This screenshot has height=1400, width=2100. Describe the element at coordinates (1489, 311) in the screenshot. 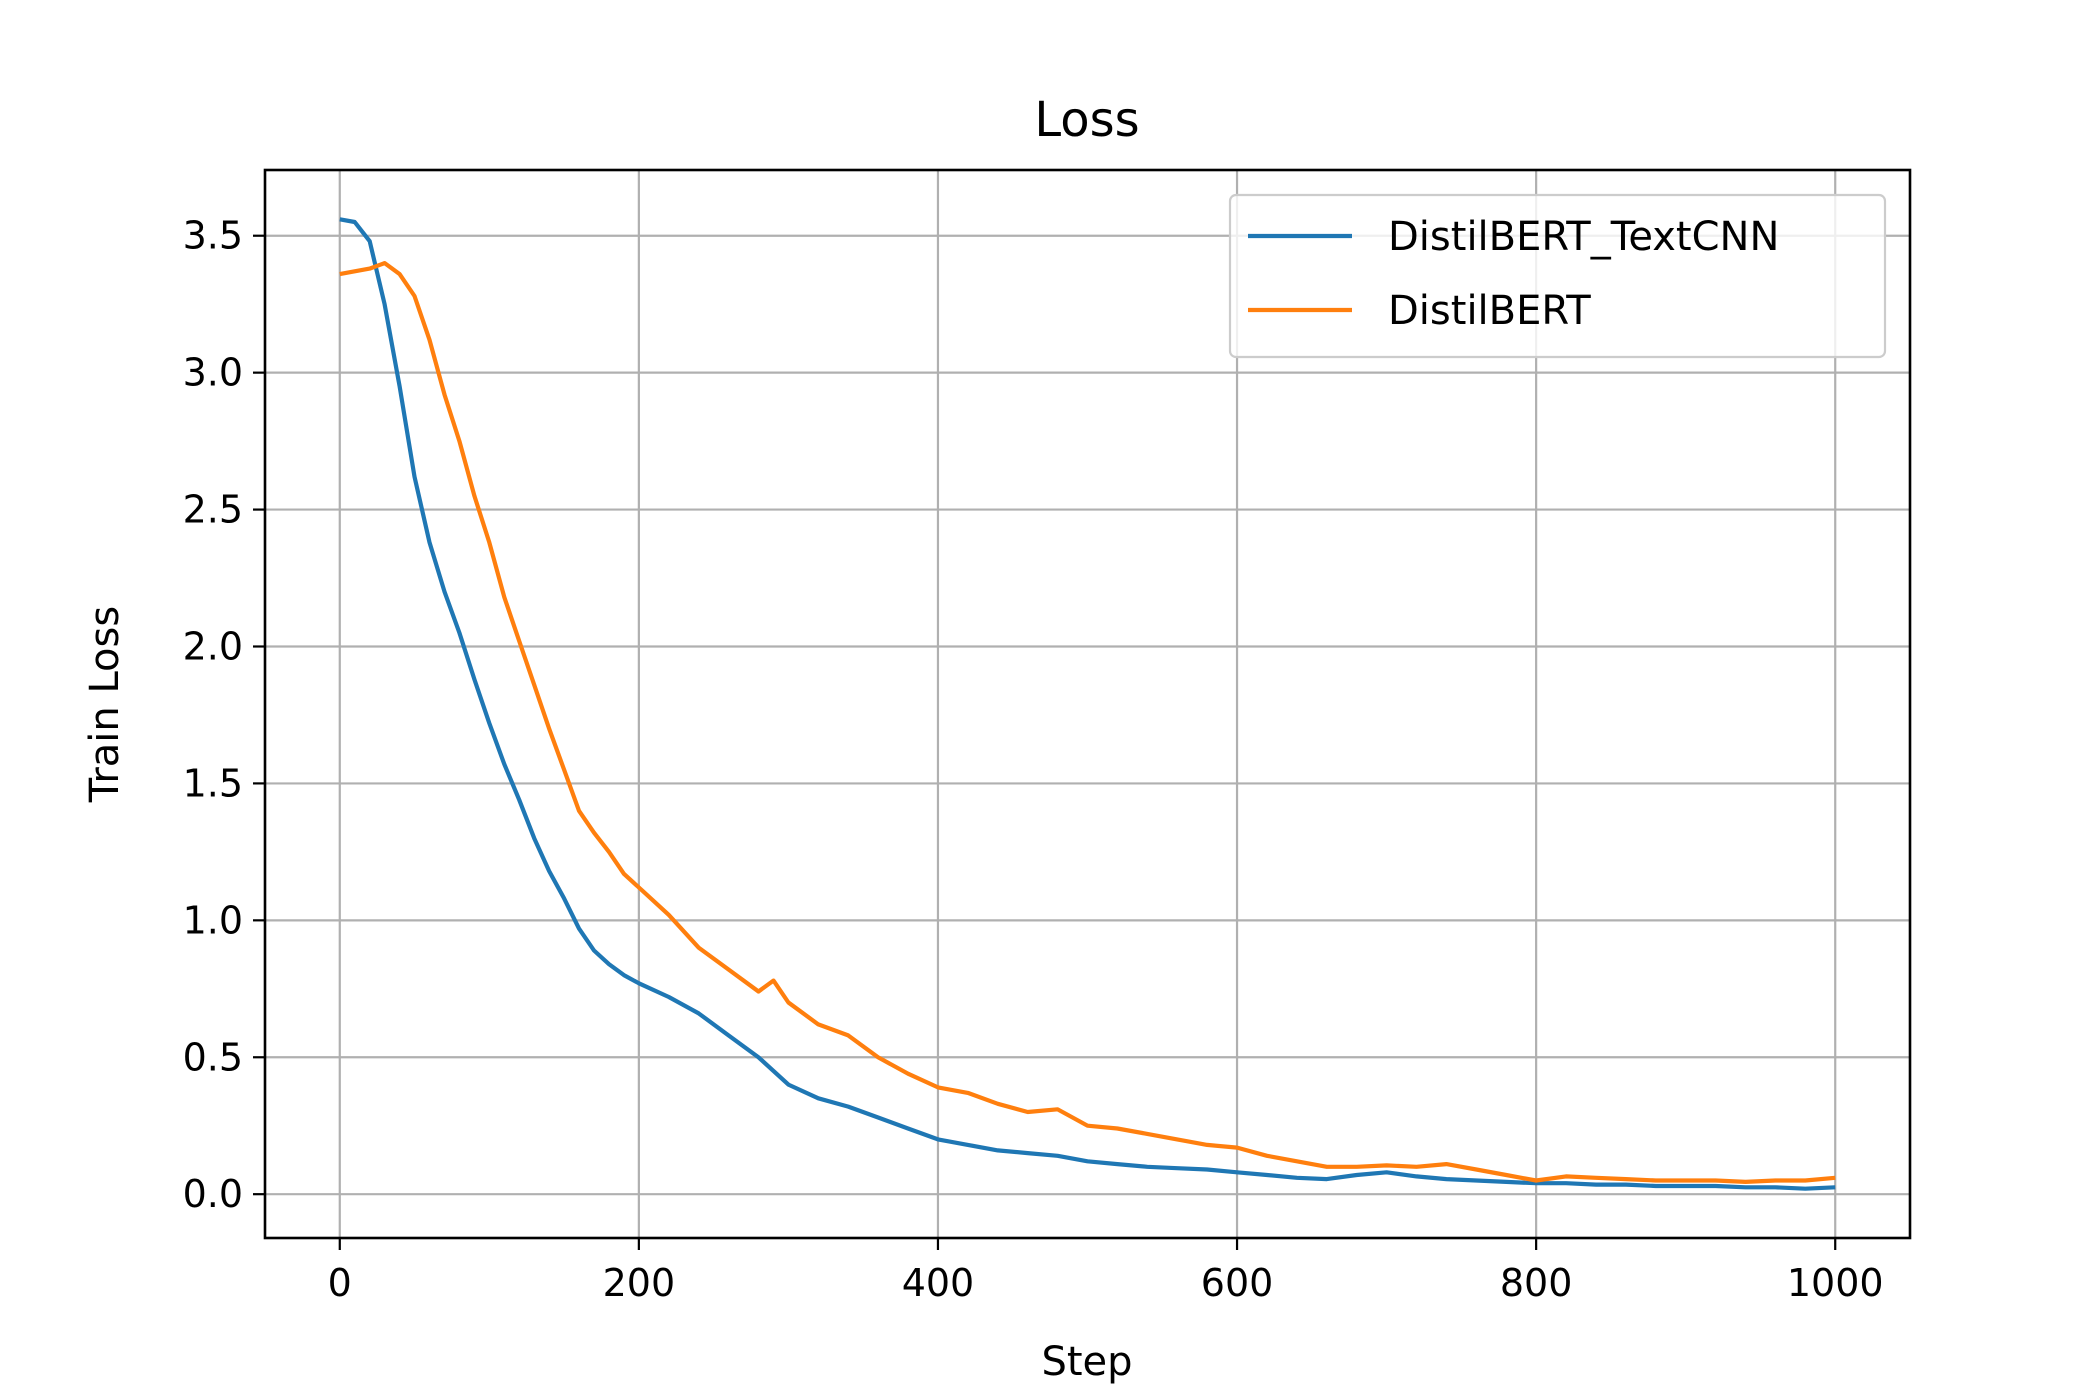

I see `legend-label-distilbert: DistilBERT` at that location.